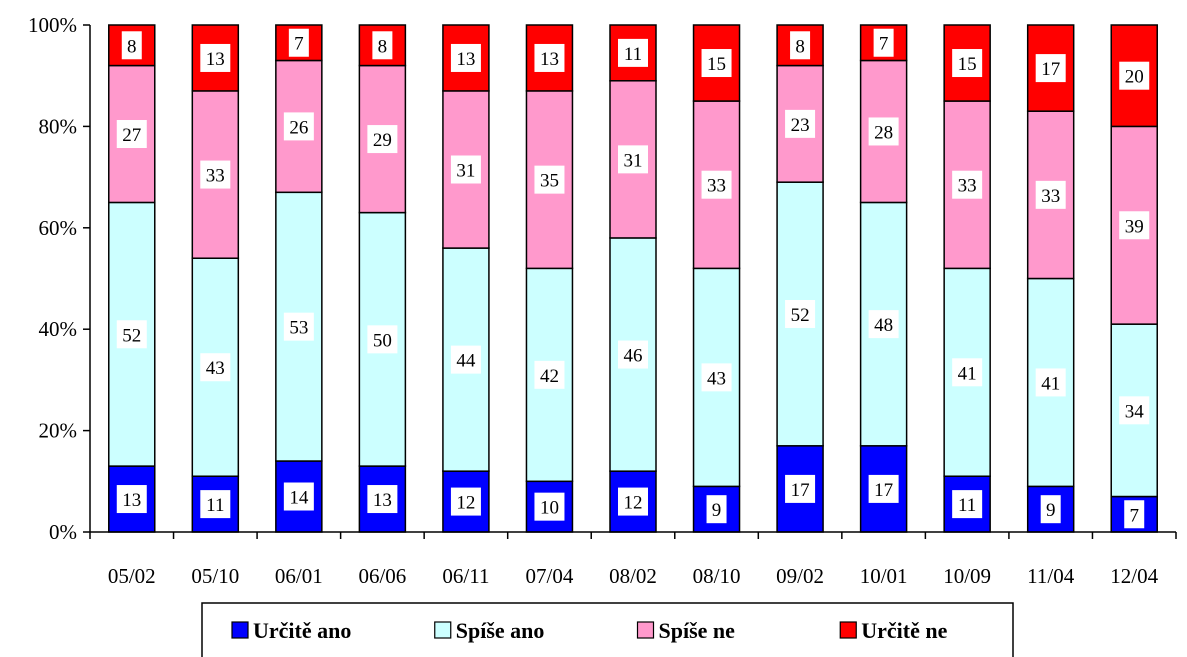 Image resolution: width=1187 pixels, height=657 pixels. What do you see at coordinates (63, 532) in the screenshot?
I see `y-tick-label: 0%` at bounding box center [63, 532].